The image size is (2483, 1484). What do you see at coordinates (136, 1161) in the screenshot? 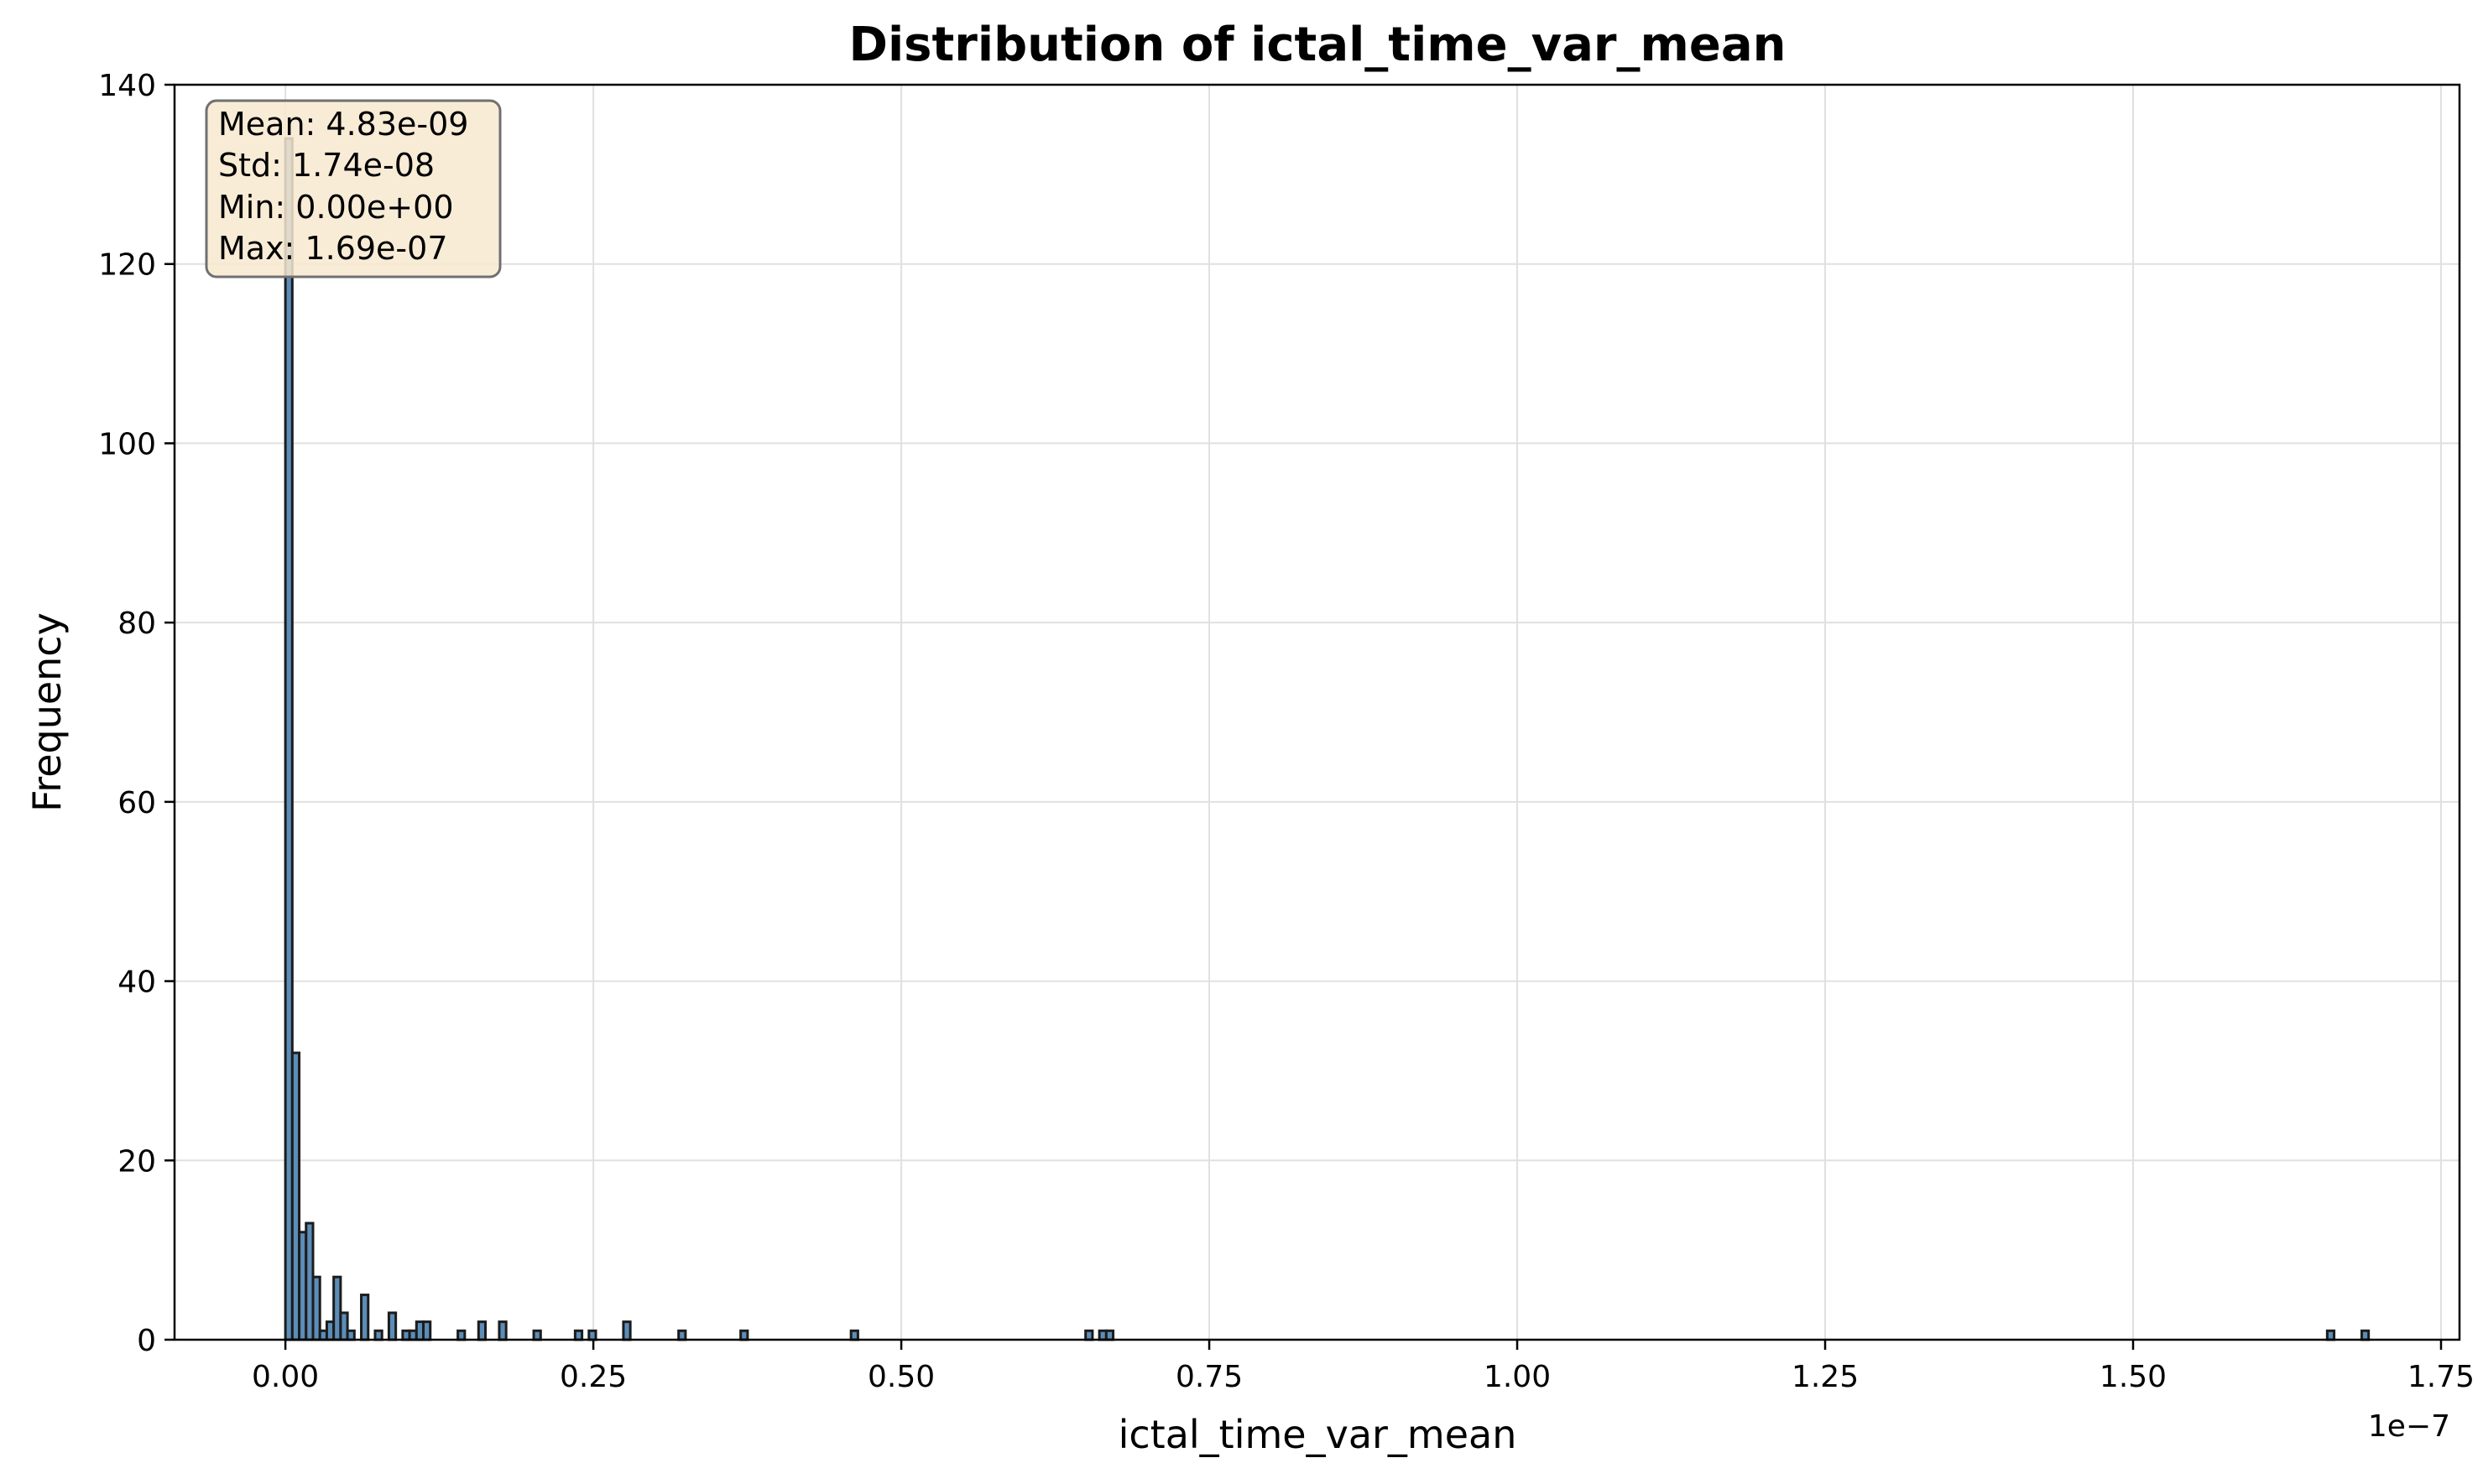
I see `y-tick-label: 20` at bounding box center [136, 1161].